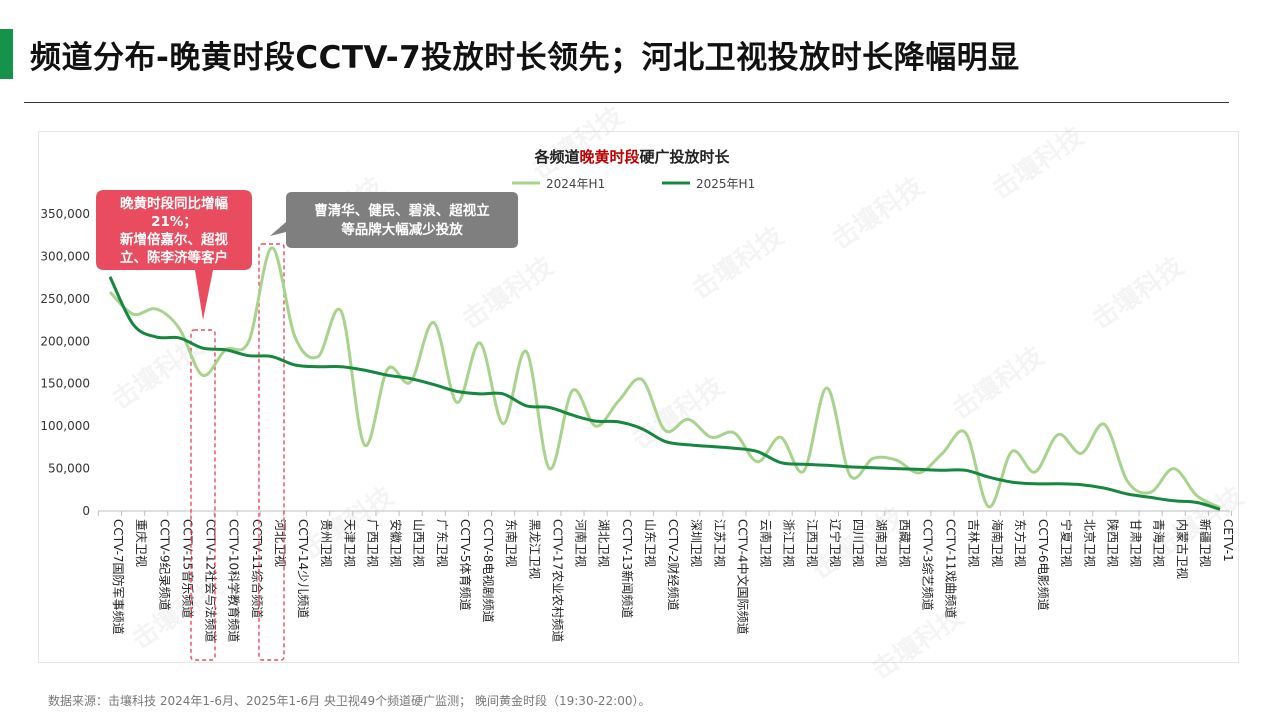 The width and height of the screenshot is (1280, 720). What do you see at coordinates (174, 239) in the screenshot?
I see `callout-line: 新增倍嘉尔、超视` at bounding box center [174, 239].